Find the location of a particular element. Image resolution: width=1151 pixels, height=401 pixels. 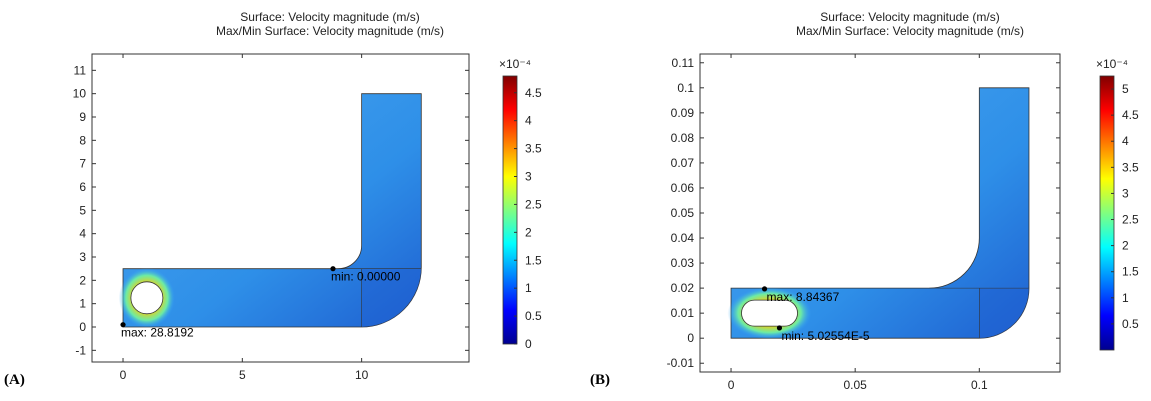

y-tick-label: 8 is located at coordinates (82, 140).